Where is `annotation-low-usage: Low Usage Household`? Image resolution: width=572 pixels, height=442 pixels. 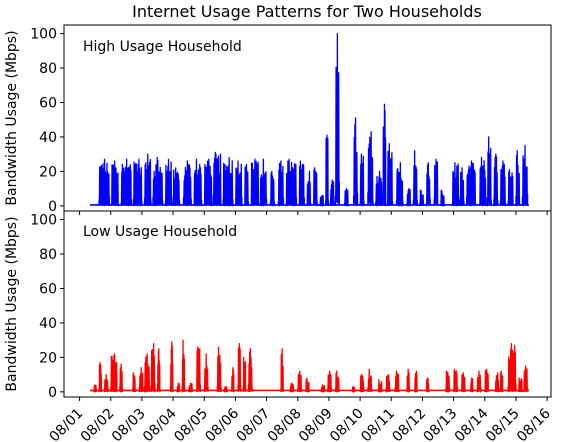
annotation-low-usage: Low Usage Household is located at coordinates (160, 232).